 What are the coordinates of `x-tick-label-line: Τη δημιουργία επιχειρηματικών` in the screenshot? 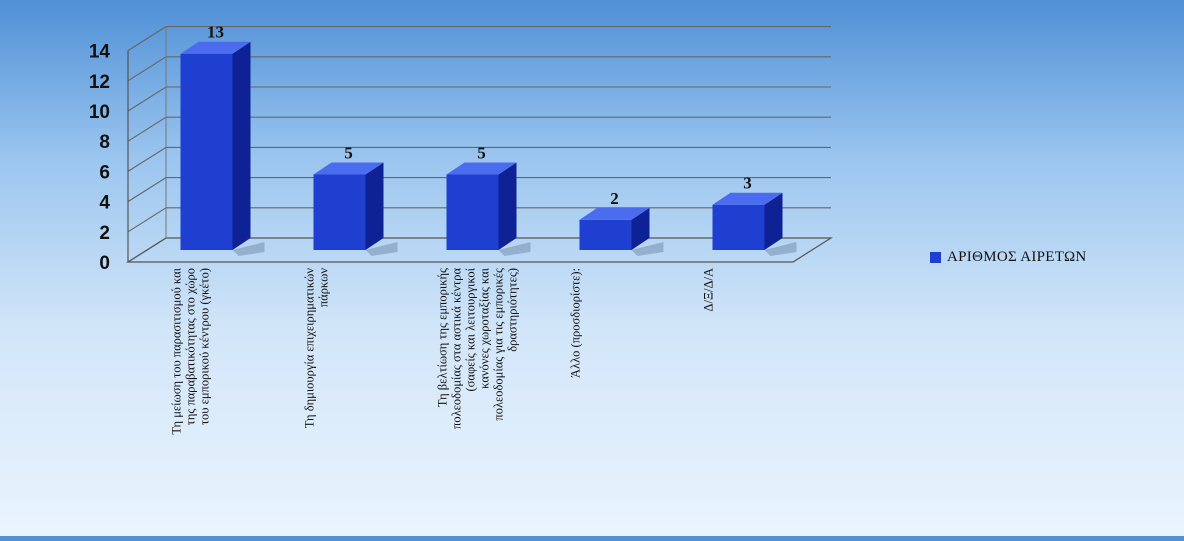 It's located at (310, 348).